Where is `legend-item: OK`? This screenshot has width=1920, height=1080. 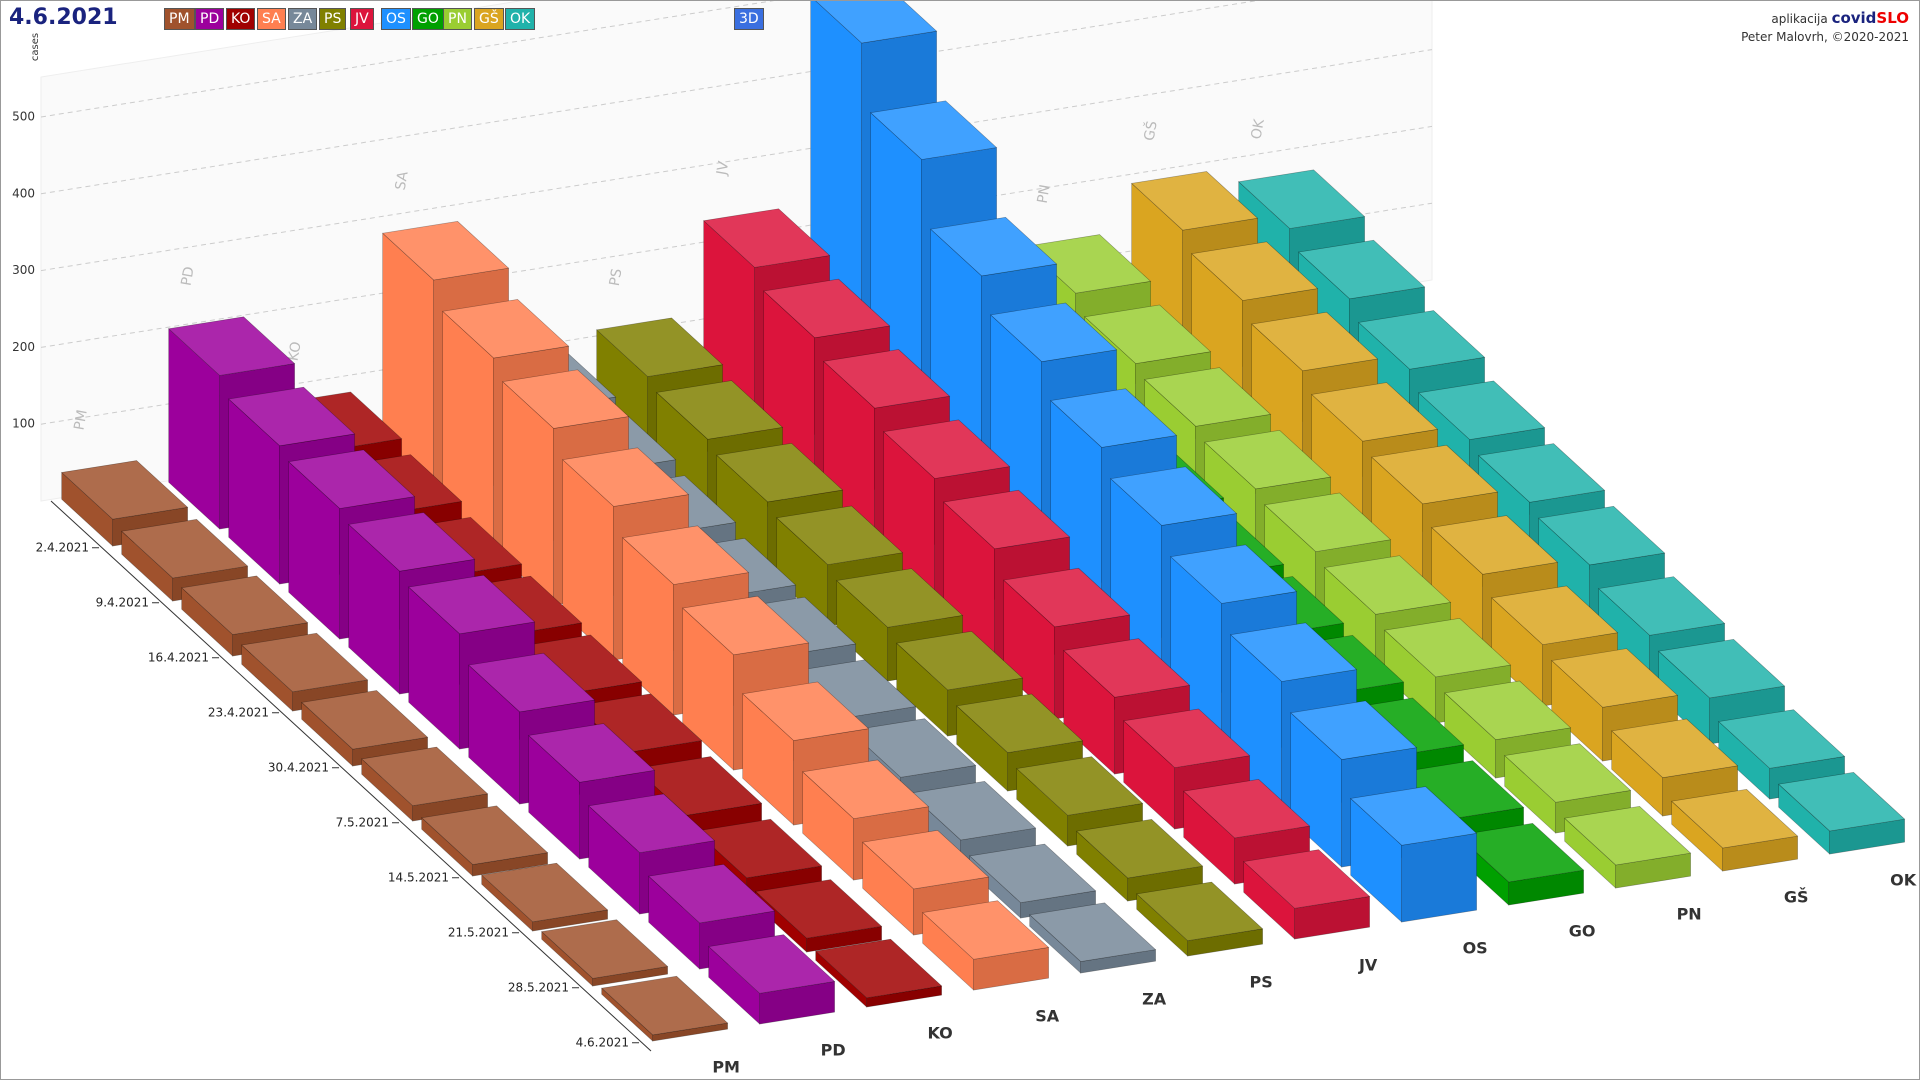 legend-item: OK is located at coordinates (520, 19).